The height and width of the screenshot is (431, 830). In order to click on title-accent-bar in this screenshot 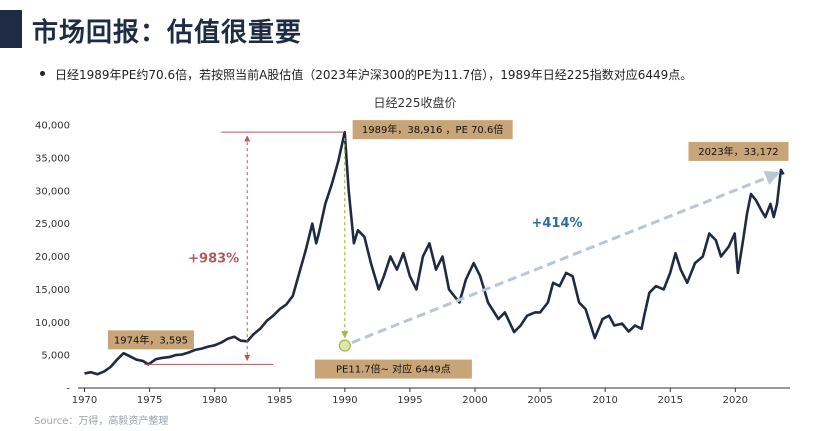, I will do `click(11, 29)`.